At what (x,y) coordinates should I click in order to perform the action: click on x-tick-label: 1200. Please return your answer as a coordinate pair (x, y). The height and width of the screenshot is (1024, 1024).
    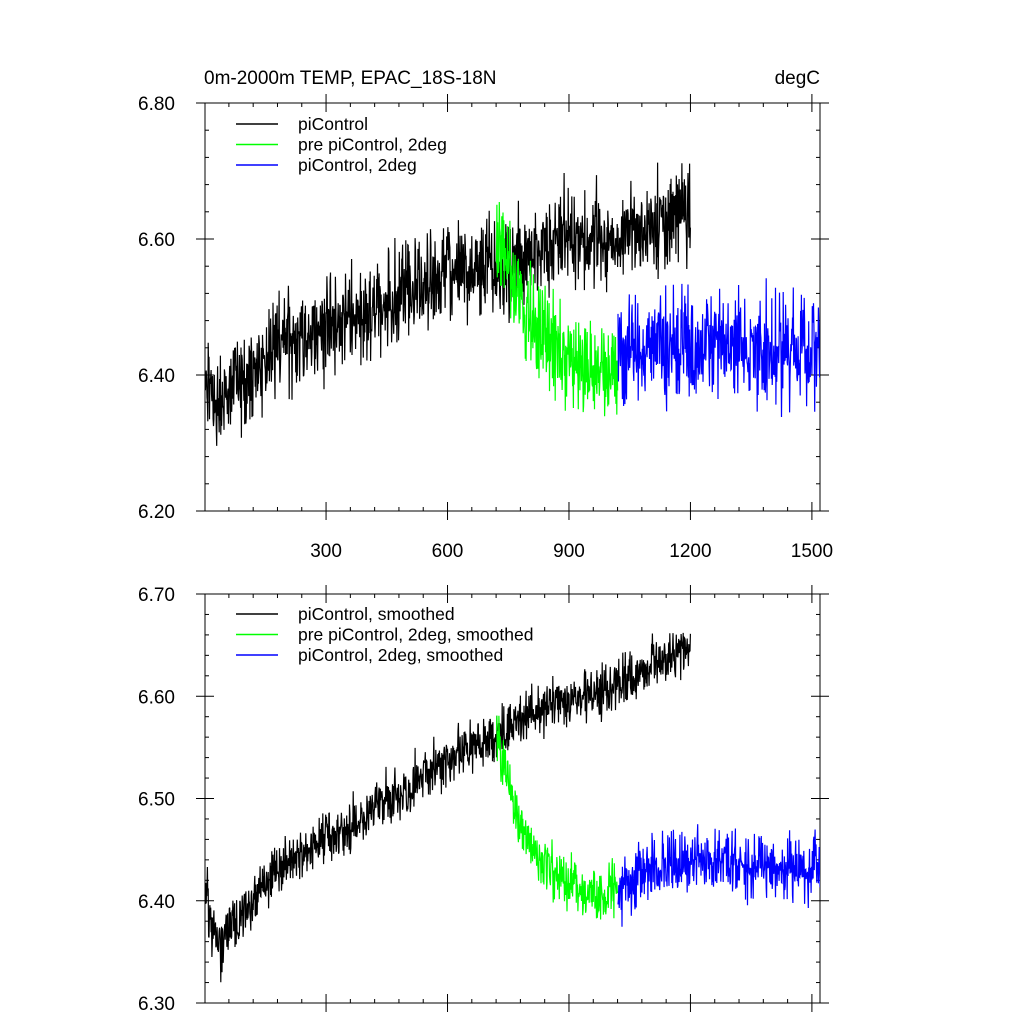
    Looking at the image, I should click on (690, 551).